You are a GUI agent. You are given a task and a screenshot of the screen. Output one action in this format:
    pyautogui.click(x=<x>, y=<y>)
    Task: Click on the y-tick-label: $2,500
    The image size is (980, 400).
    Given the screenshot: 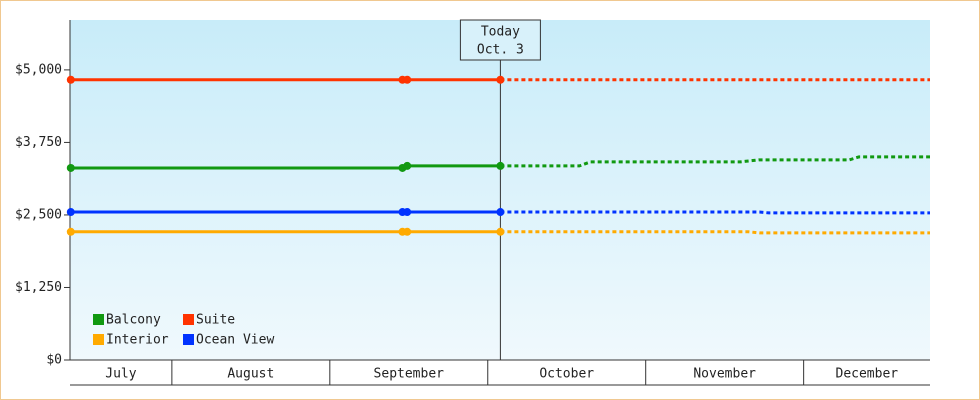 What is the action you would take?
    pyautogui.click(x=38, y=214)
    